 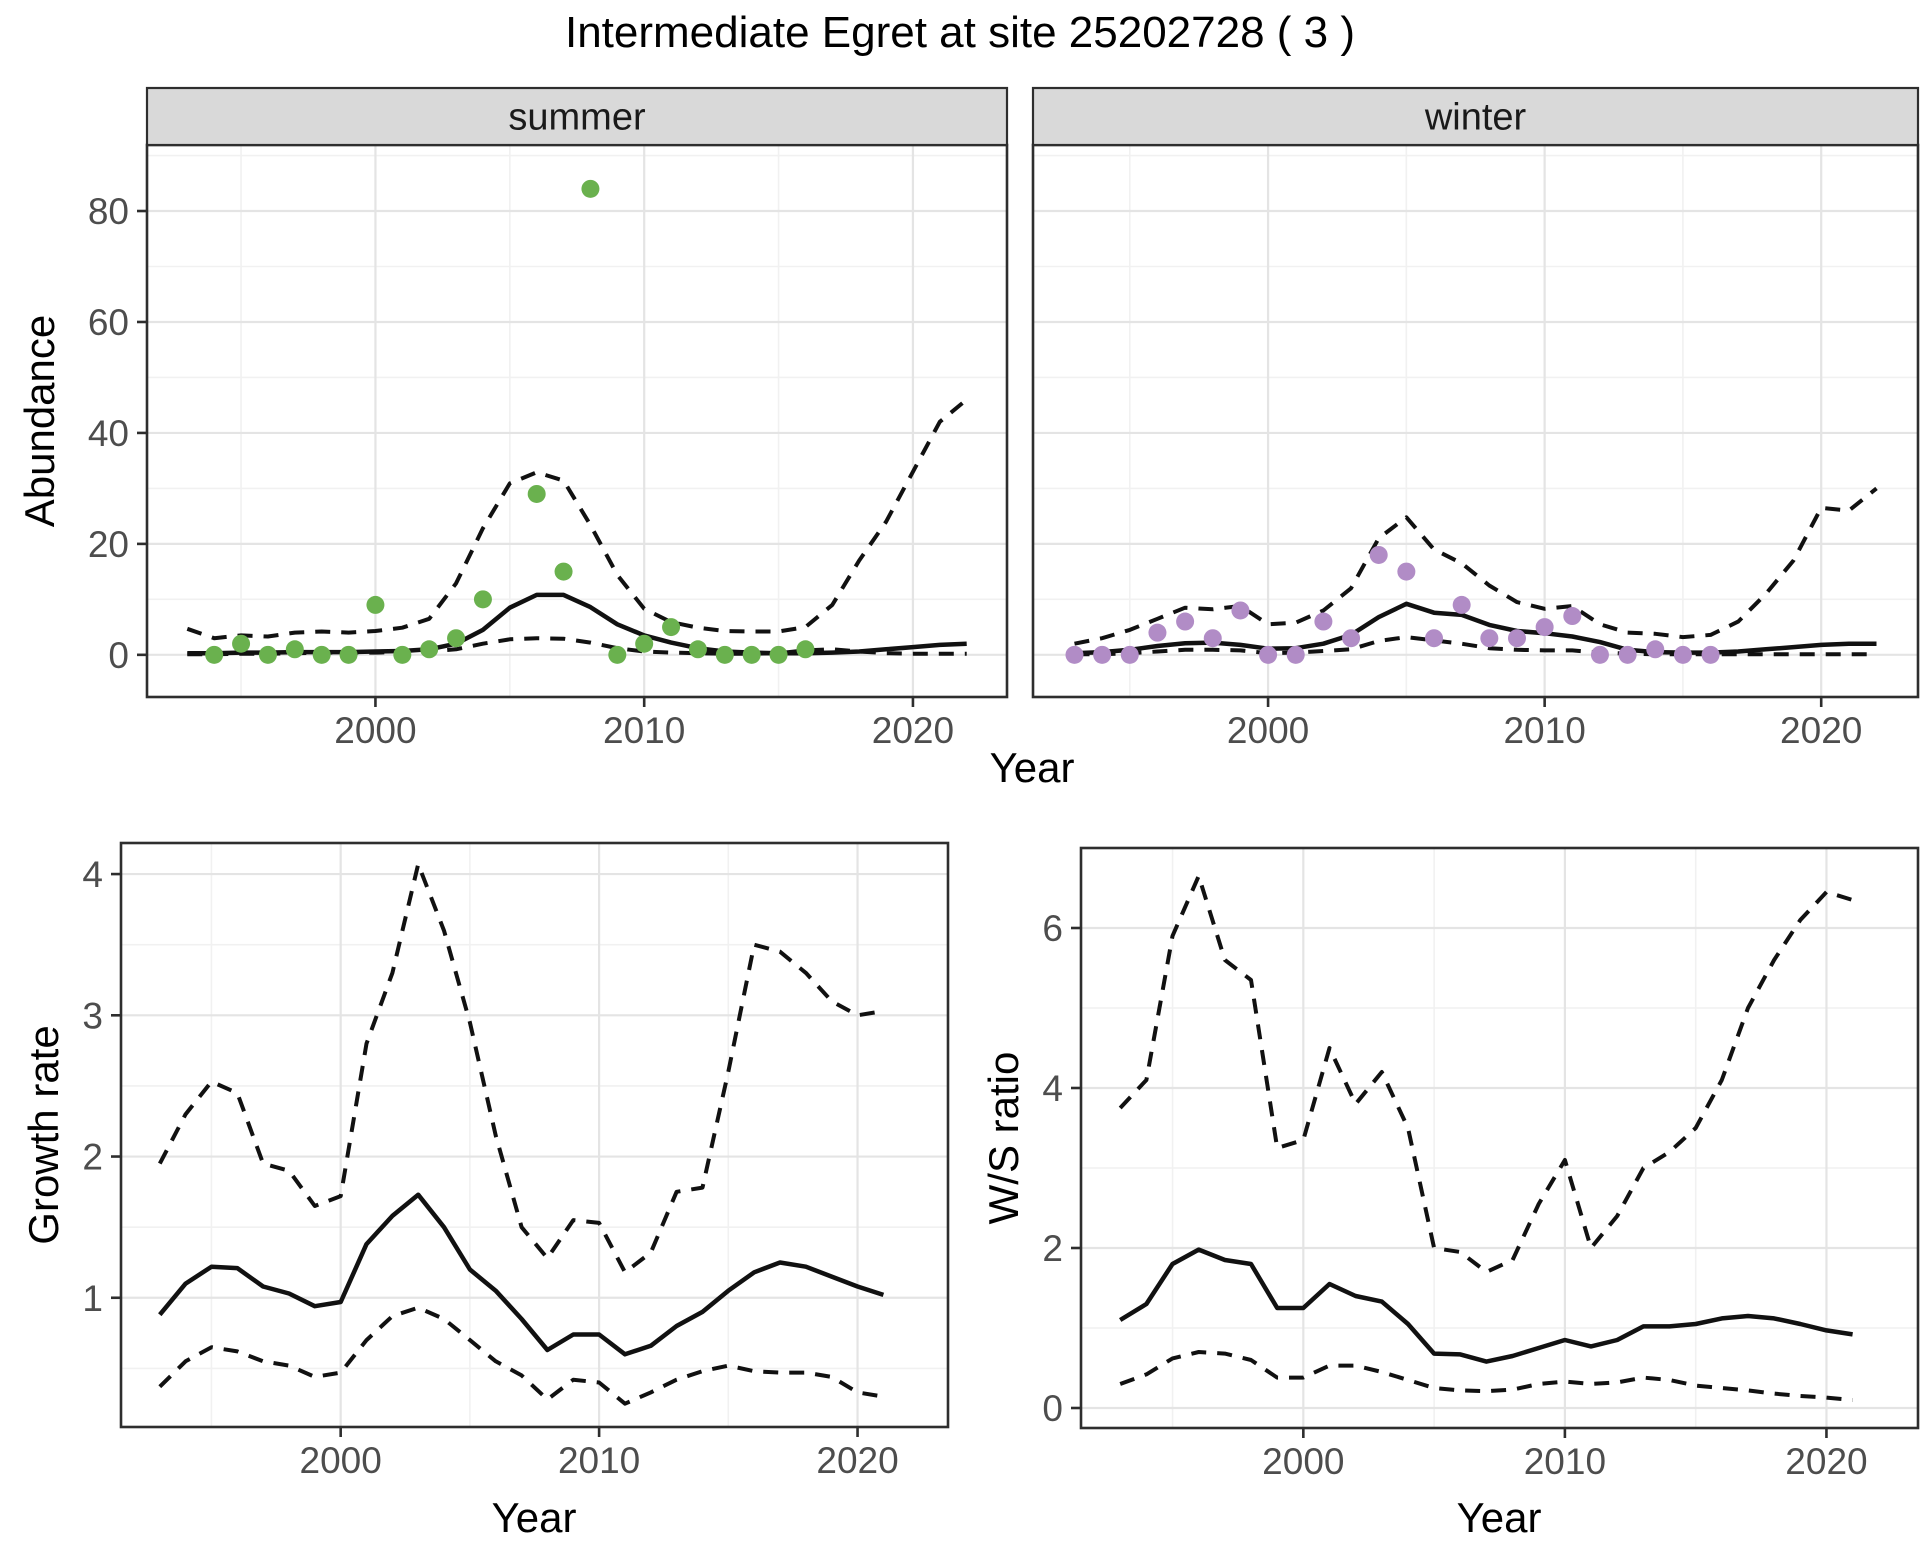 I want to click on y-tick-label: 1, so click(x=92, y=1298).